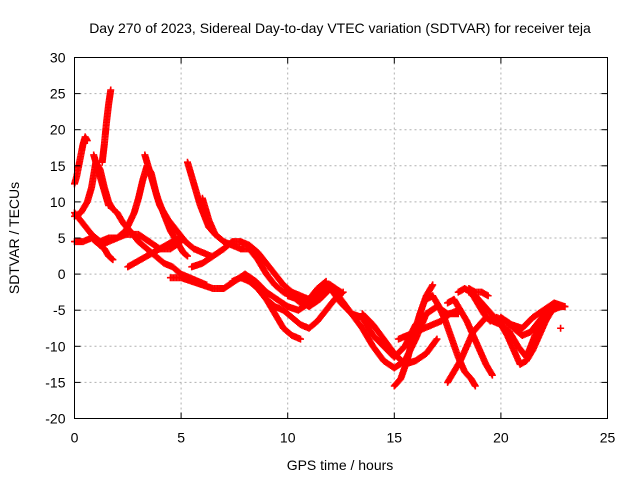 This screenshot has height=480, width=640. I want to click on y-tick-label: 15, so click(58, 166).